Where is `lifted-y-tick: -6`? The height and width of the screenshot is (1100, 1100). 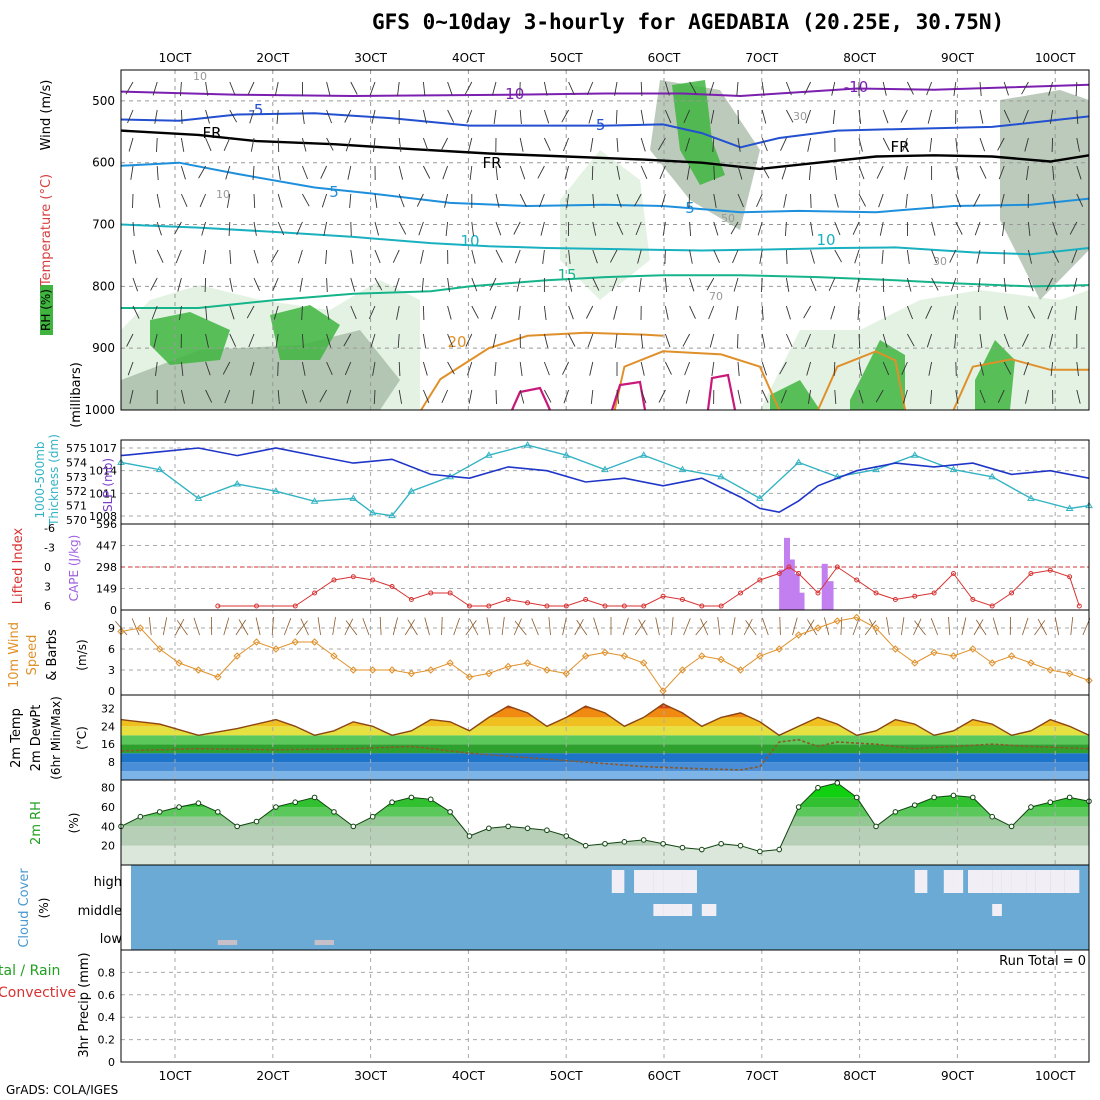 lifted-y-tick: -6 is located at coordinates (49, 528).